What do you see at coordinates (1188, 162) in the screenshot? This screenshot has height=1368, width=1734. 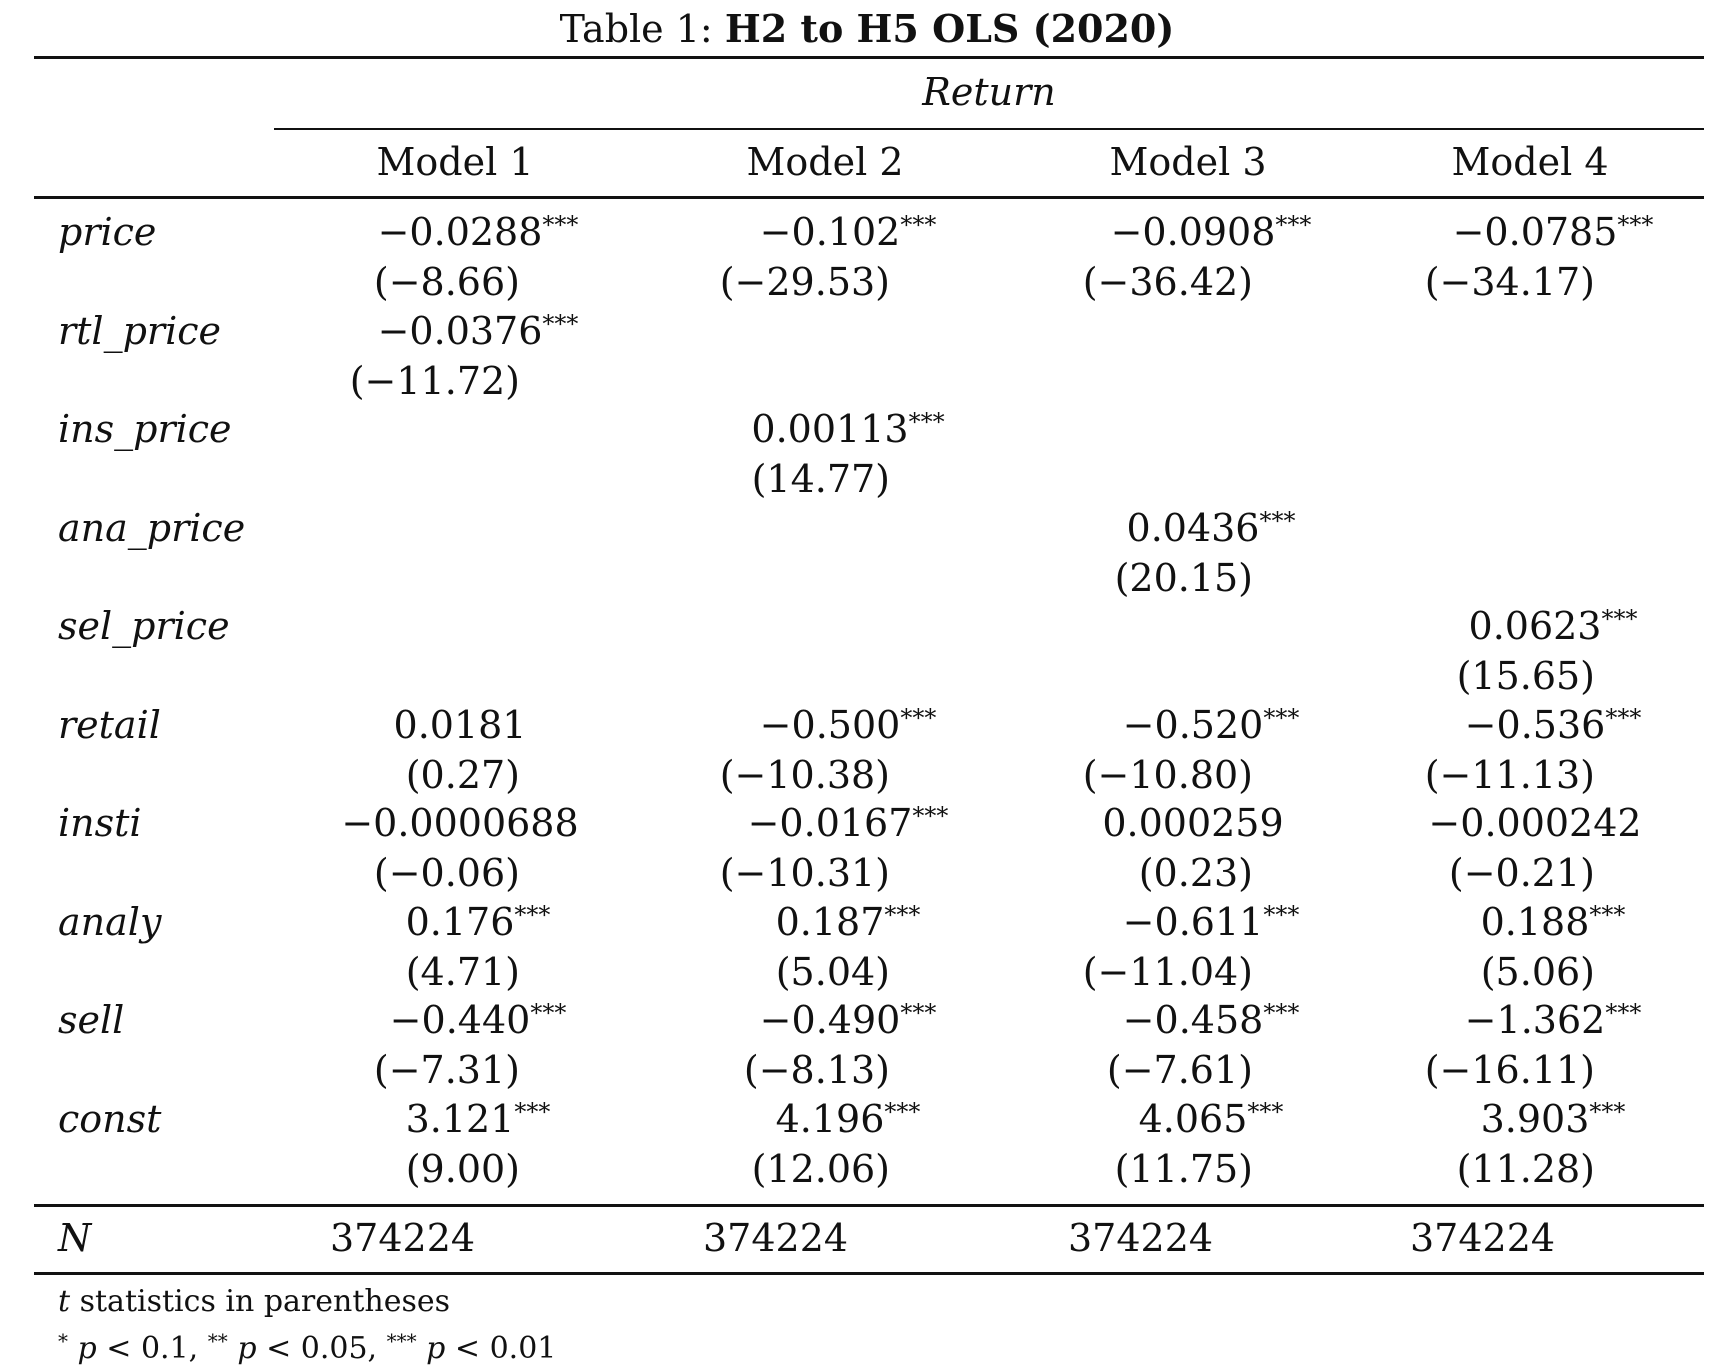 I see `model-header: Model 3` at bounding box center [1188, 162].